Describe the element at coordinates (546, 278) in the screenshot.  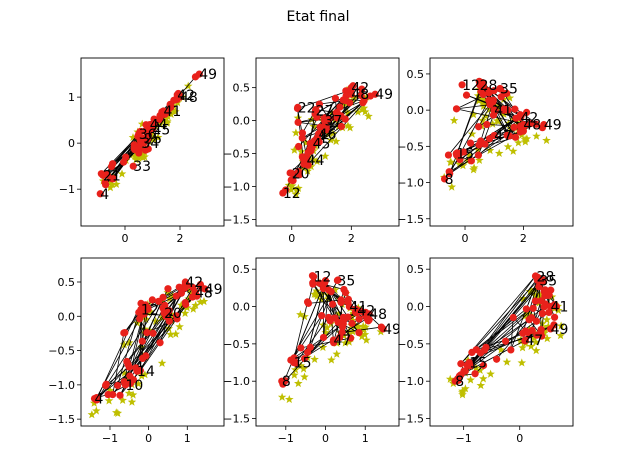
I see `point-label: 28` at that location.